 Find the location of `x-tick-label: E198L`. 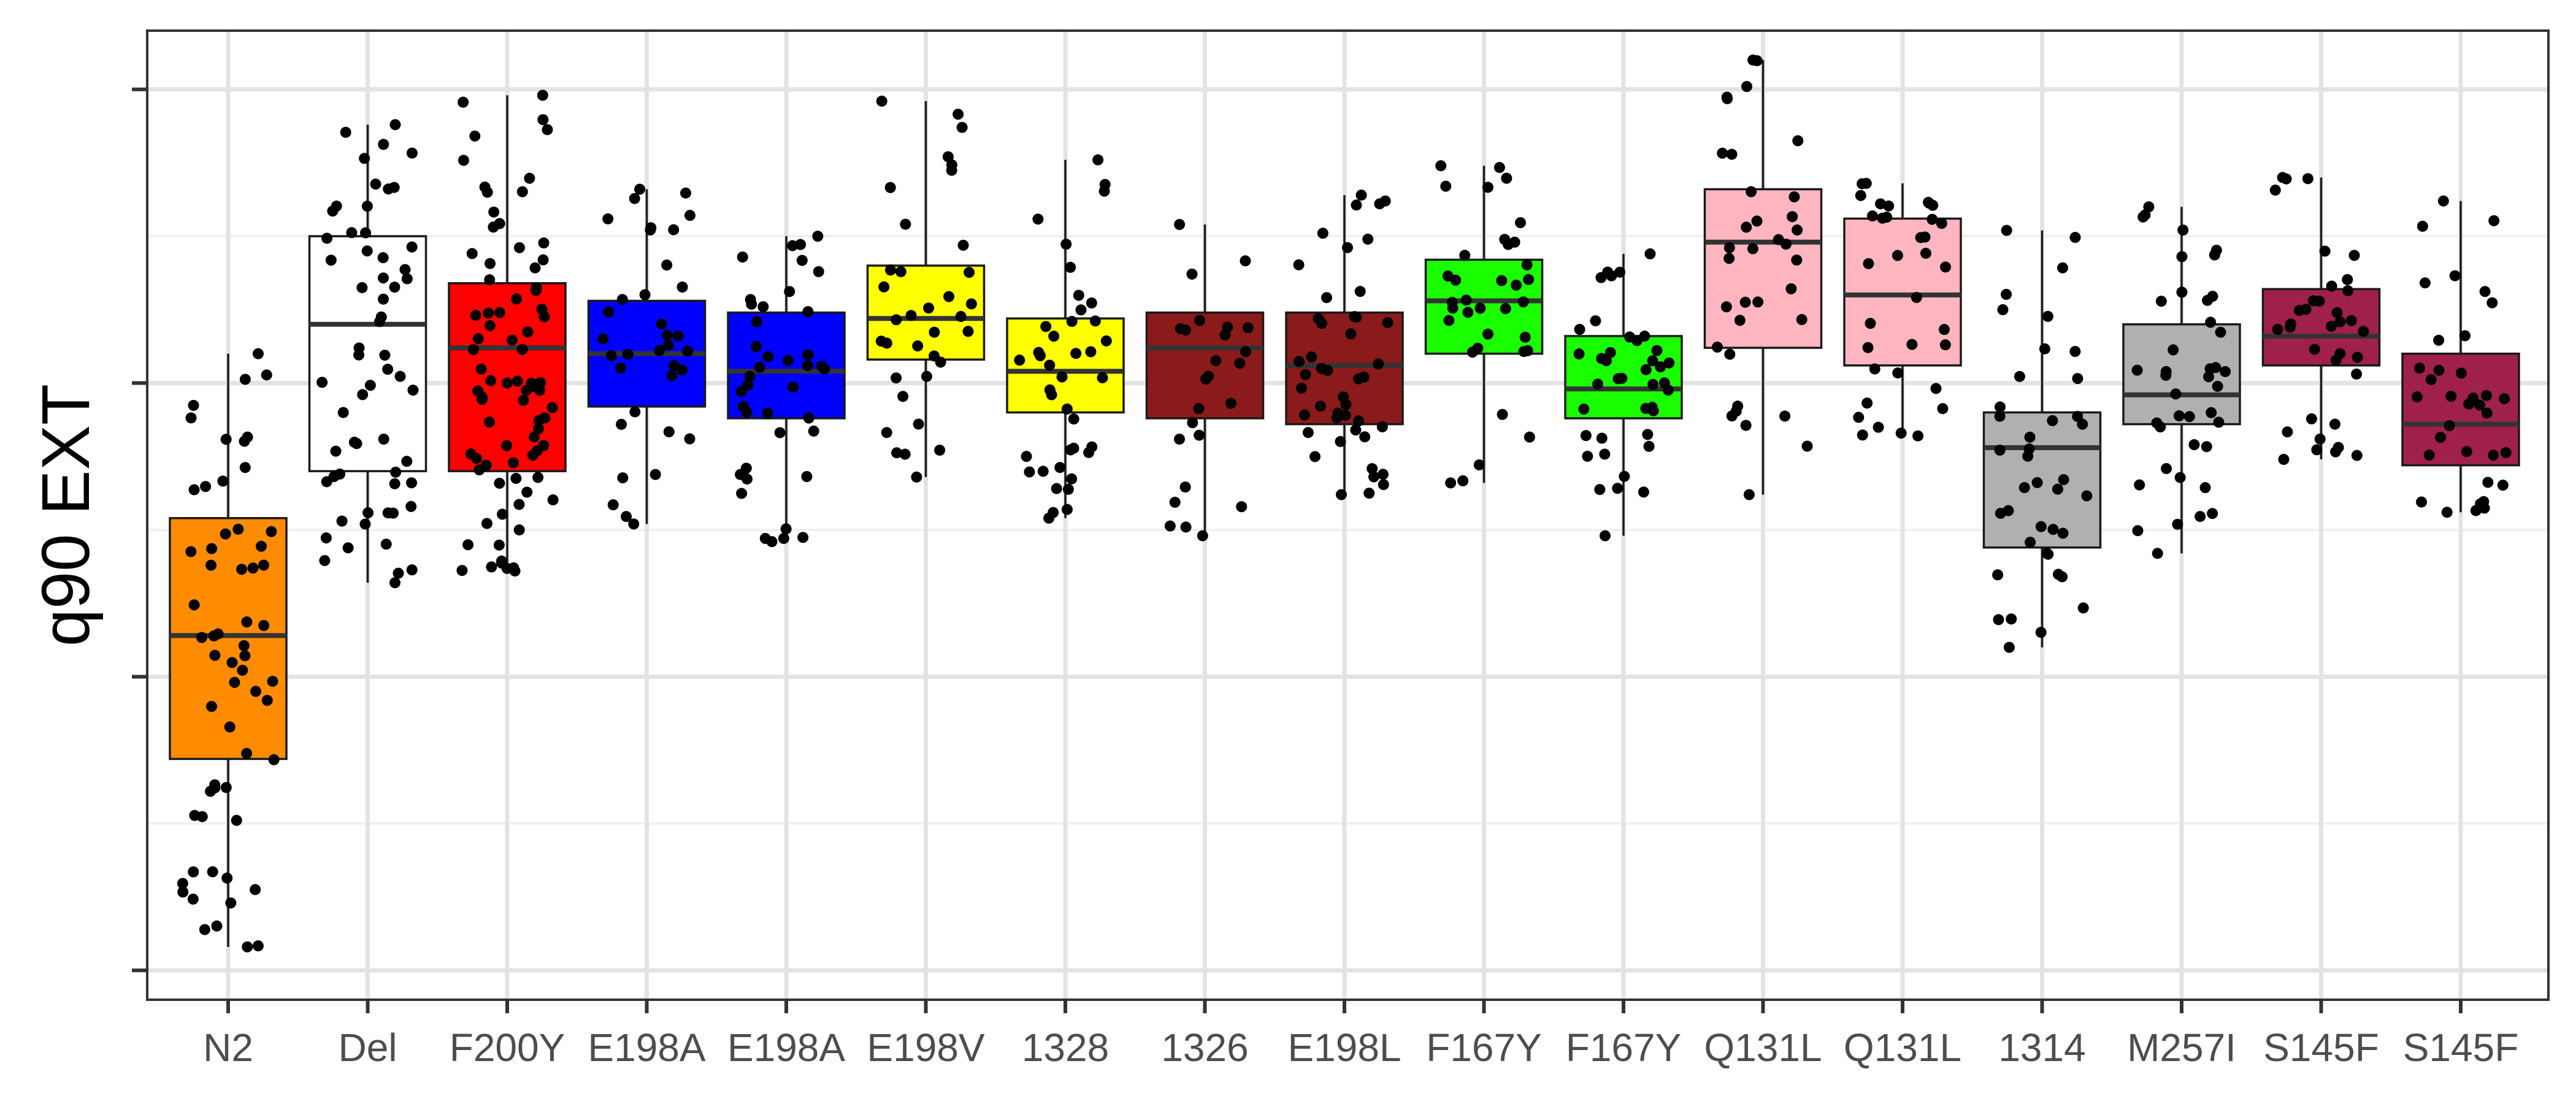

x-tick-label: E198L is located at coordinates (1344, 1047).